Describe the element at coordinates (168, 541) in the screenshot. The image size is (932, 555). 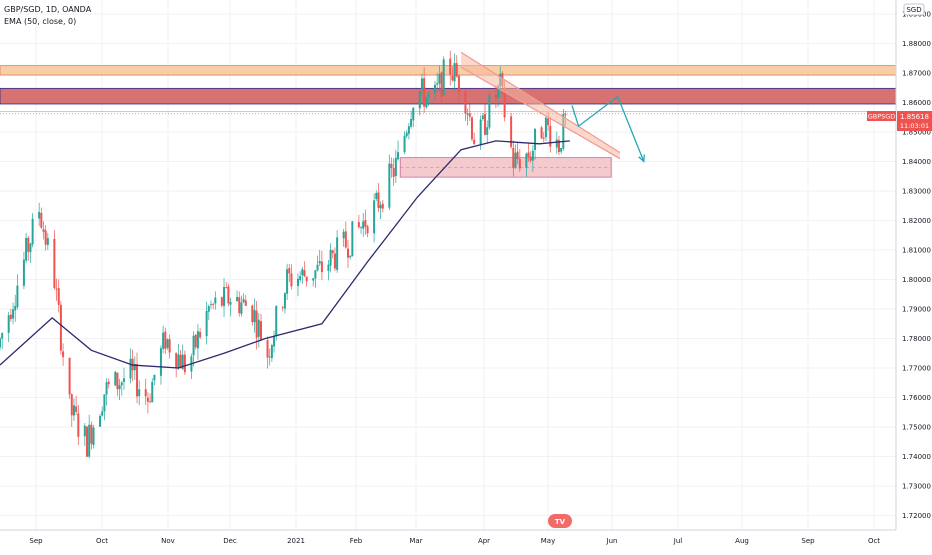
I see `time-tick-label: Nov` at that location.